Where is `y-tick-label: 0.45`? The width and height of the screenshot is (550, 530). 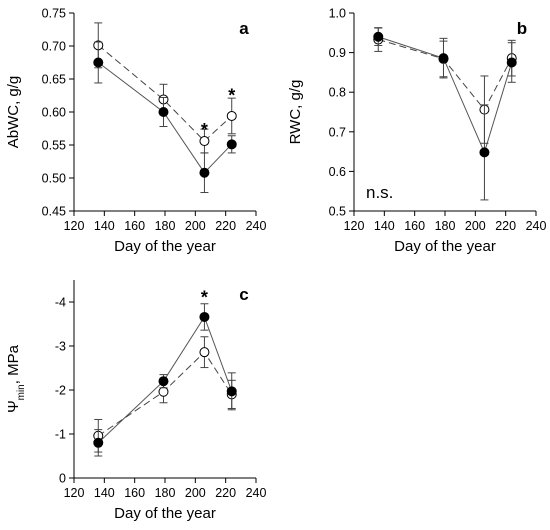 y-tick-label: 0.45 is located at coordinates (54, 212).